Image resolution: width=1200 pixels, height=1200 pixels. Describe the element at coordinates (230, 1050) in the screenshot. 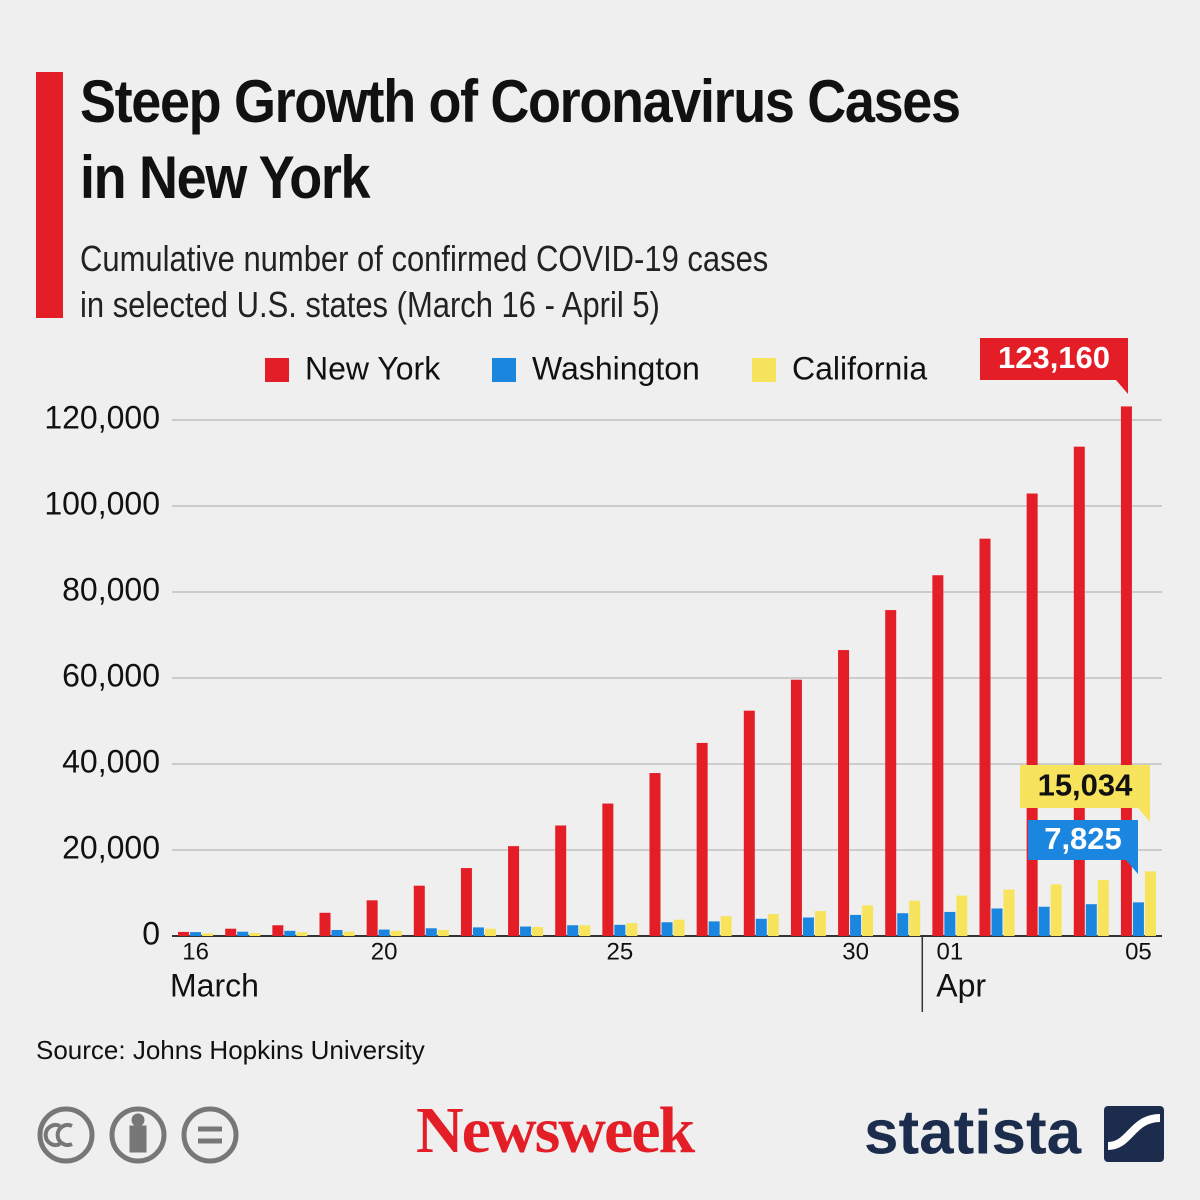

I see `source: Source: Johns Hopkins University` at that location.